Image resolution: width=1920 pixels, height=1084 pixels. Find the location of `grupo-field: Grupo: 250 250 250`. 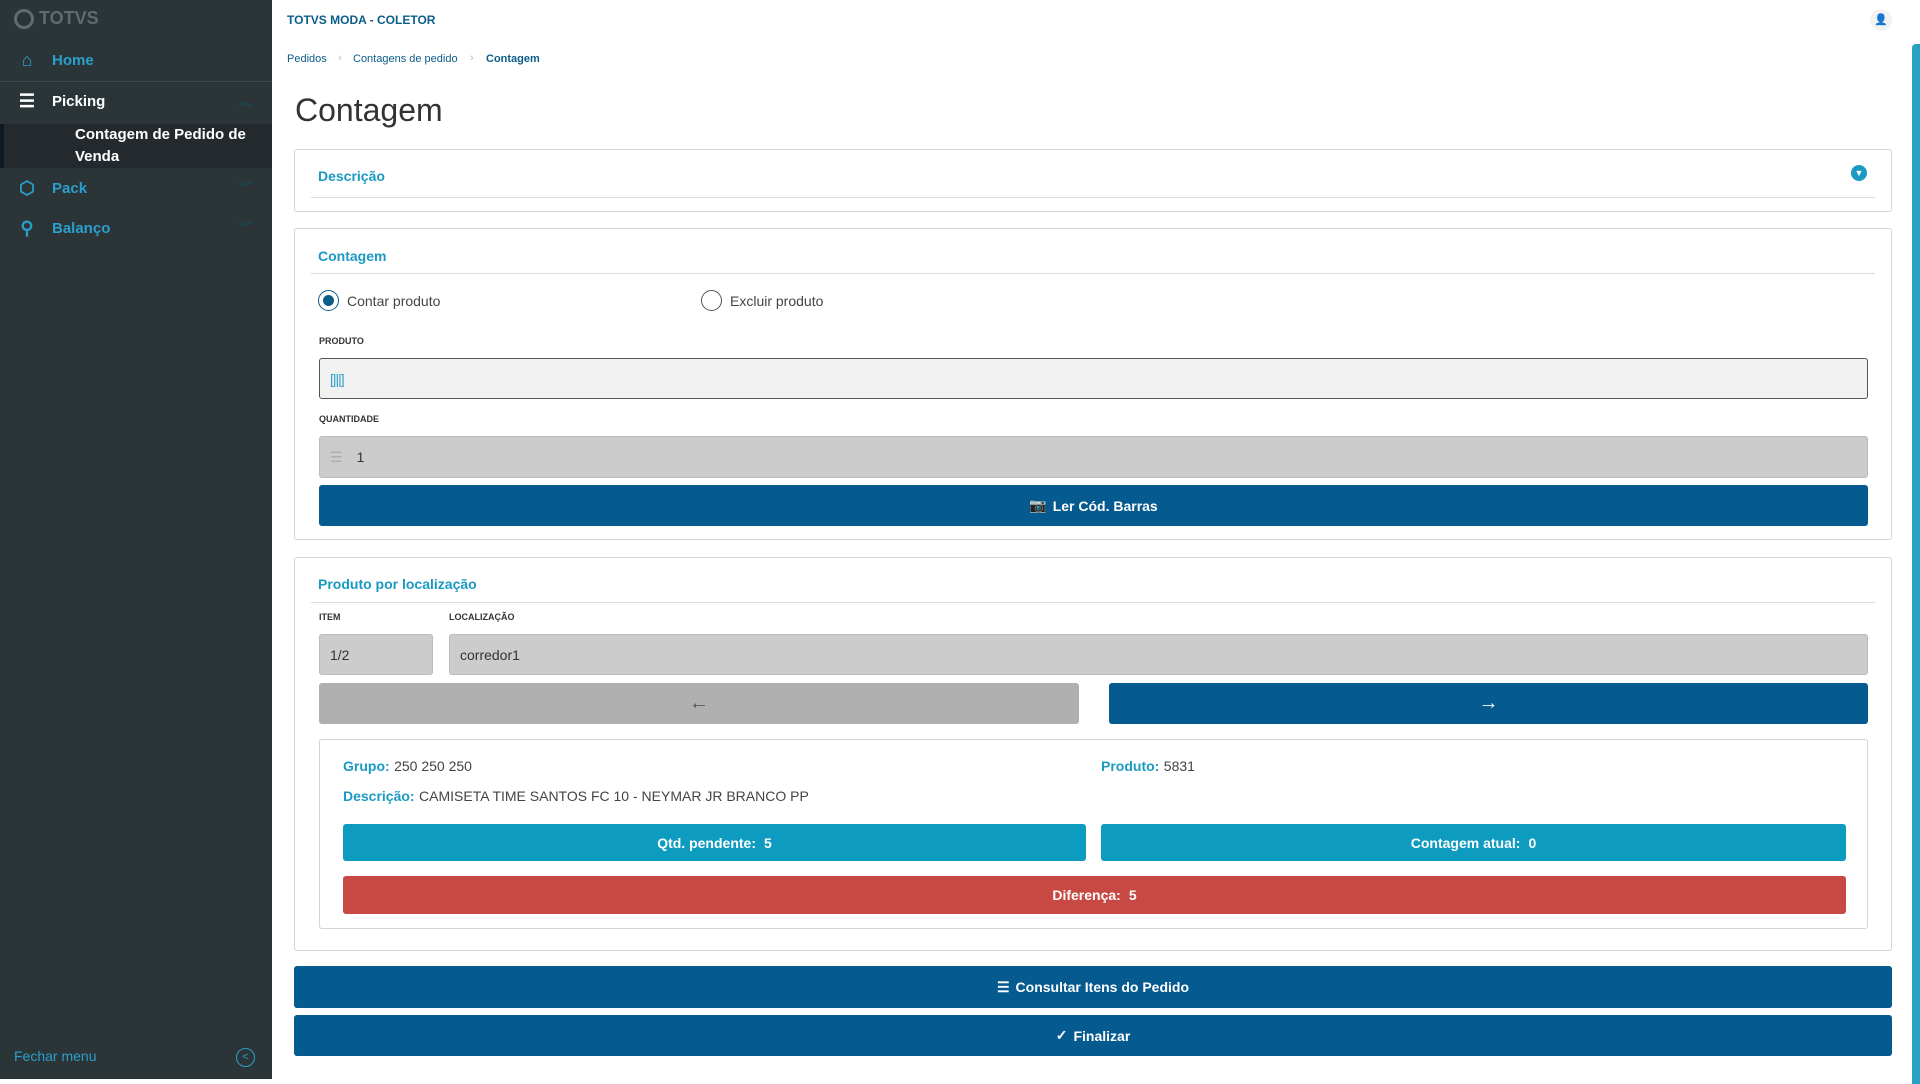

grupo-field: Grupo: 250 250 250 is located at coordinates (407, 767).